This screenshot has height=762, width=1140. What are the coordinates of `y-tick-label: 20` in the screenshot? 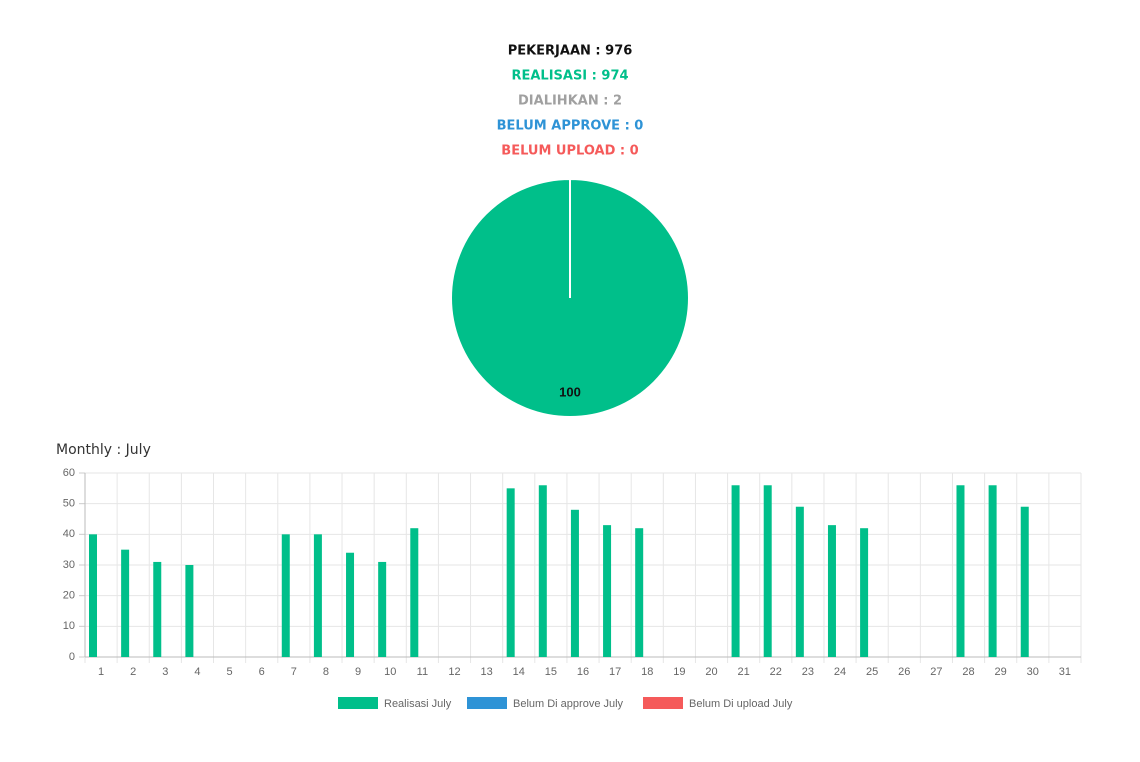 It's located at (69, 596).